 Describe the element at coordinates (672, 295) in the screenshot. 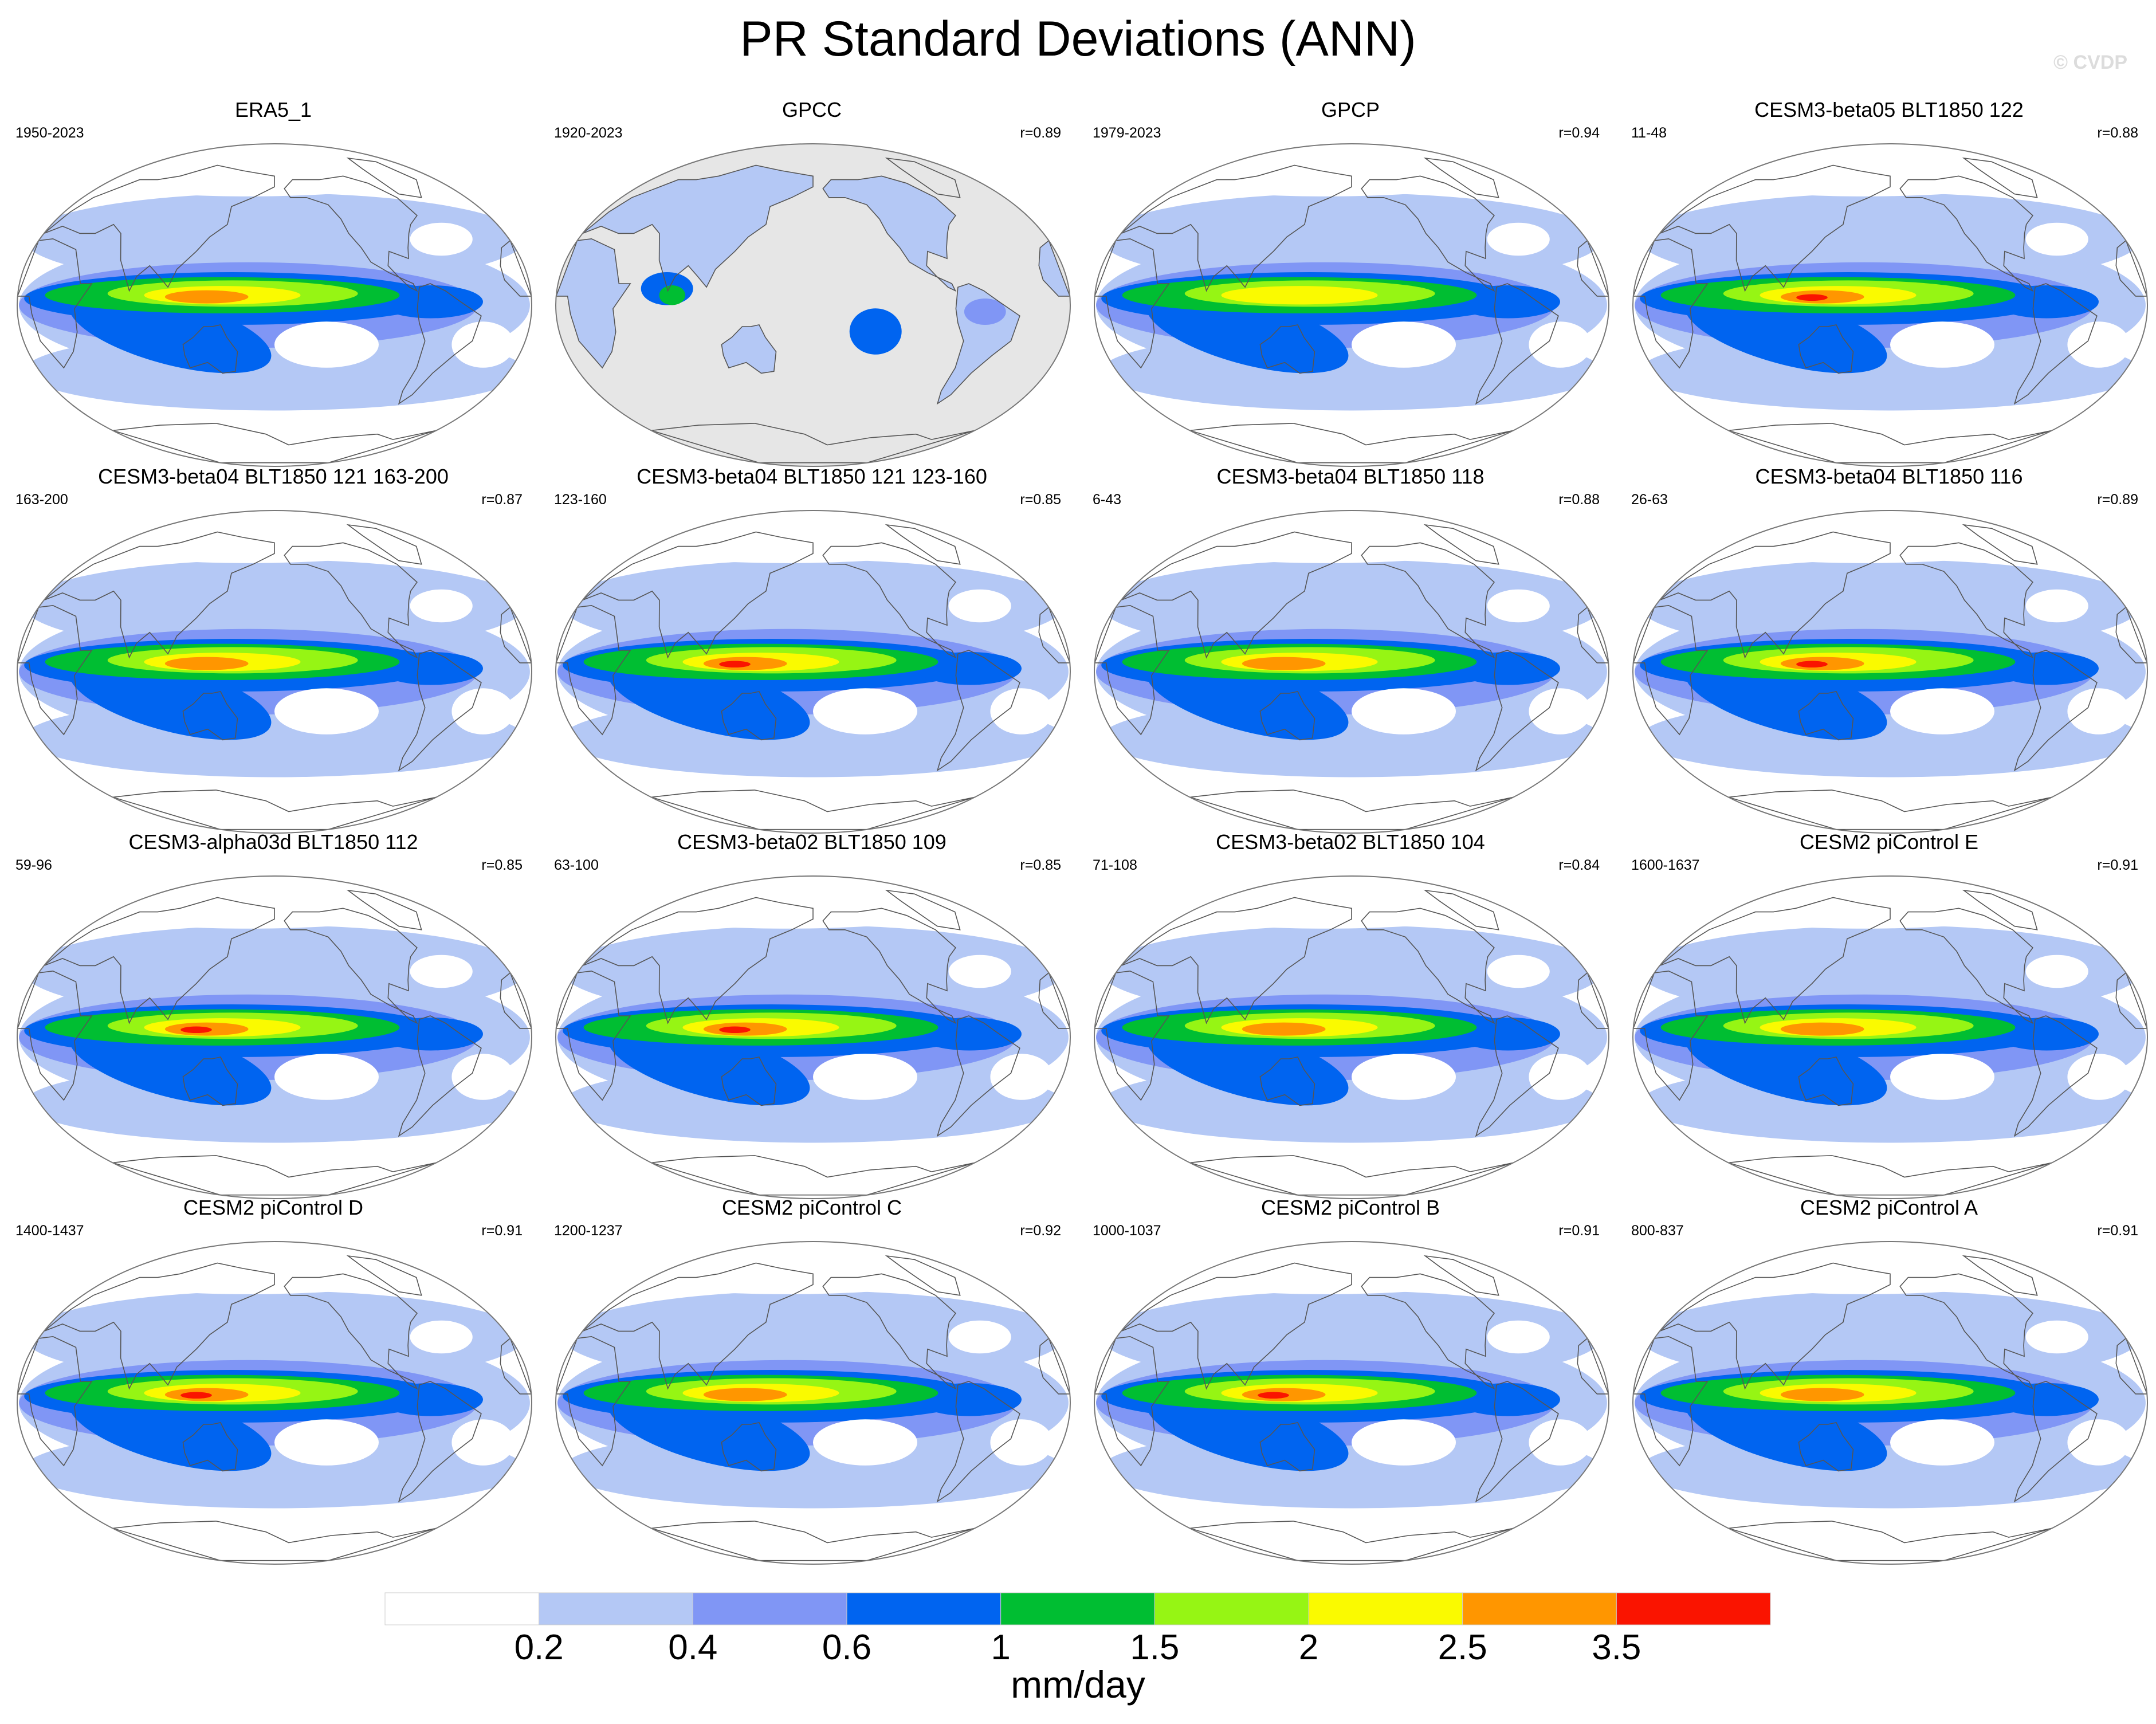

I see `gpcc-hotspot` at that location.